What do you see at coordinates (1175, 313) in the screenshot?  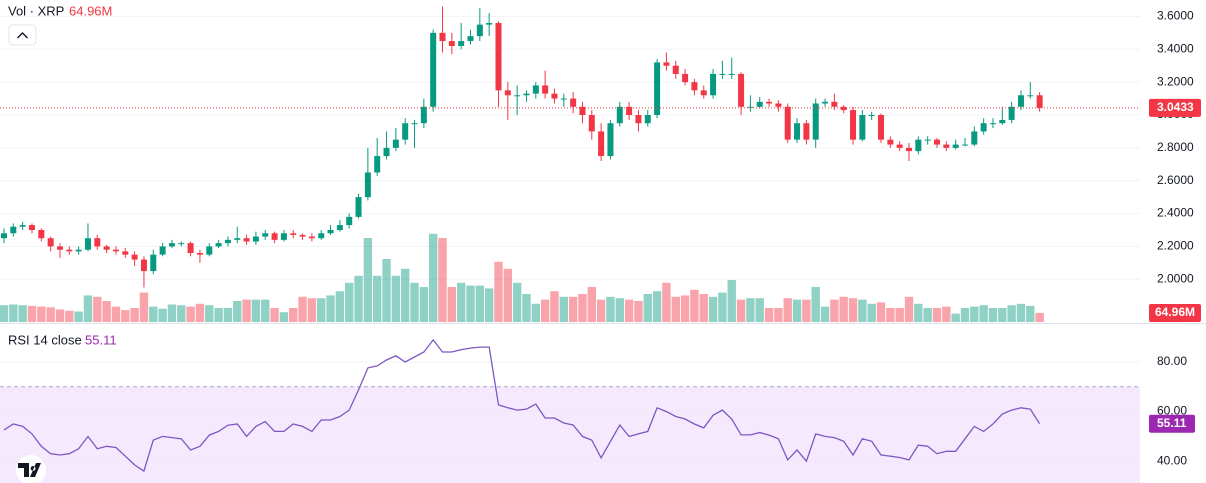 I see `volume-box` at bounding box center [1175, 313].